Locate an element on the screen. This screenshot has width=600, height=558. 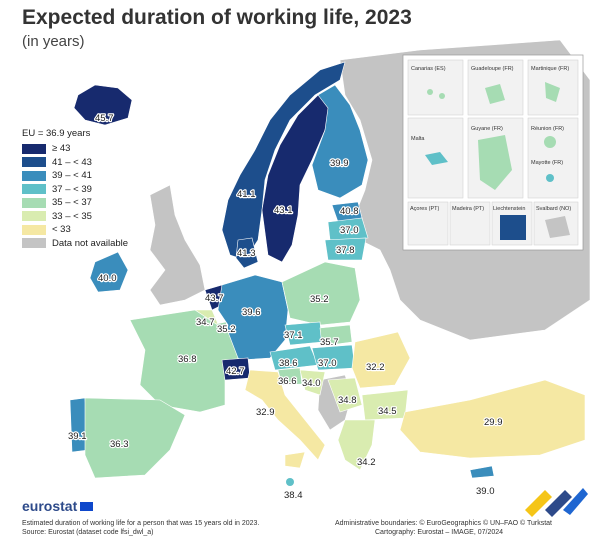
label-denmark: 41.3 is located at coordinates (246, 253).